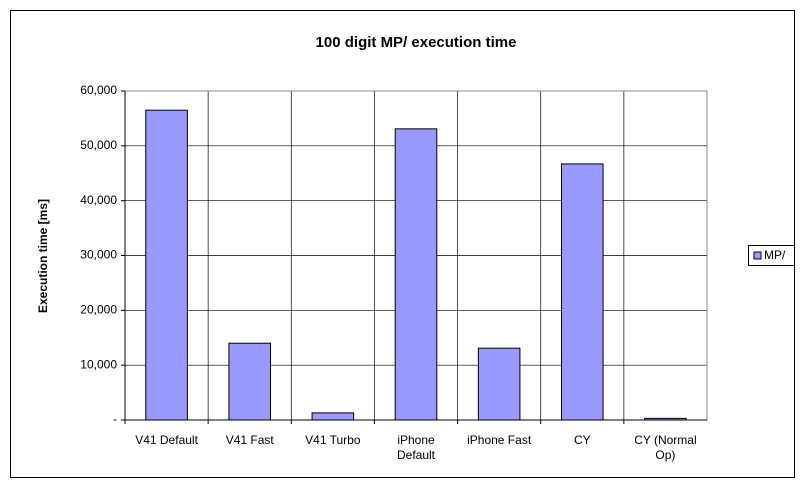 This screenshot has height=488, width=805. I want to click on legend-label: MP/, so click(775, 255).